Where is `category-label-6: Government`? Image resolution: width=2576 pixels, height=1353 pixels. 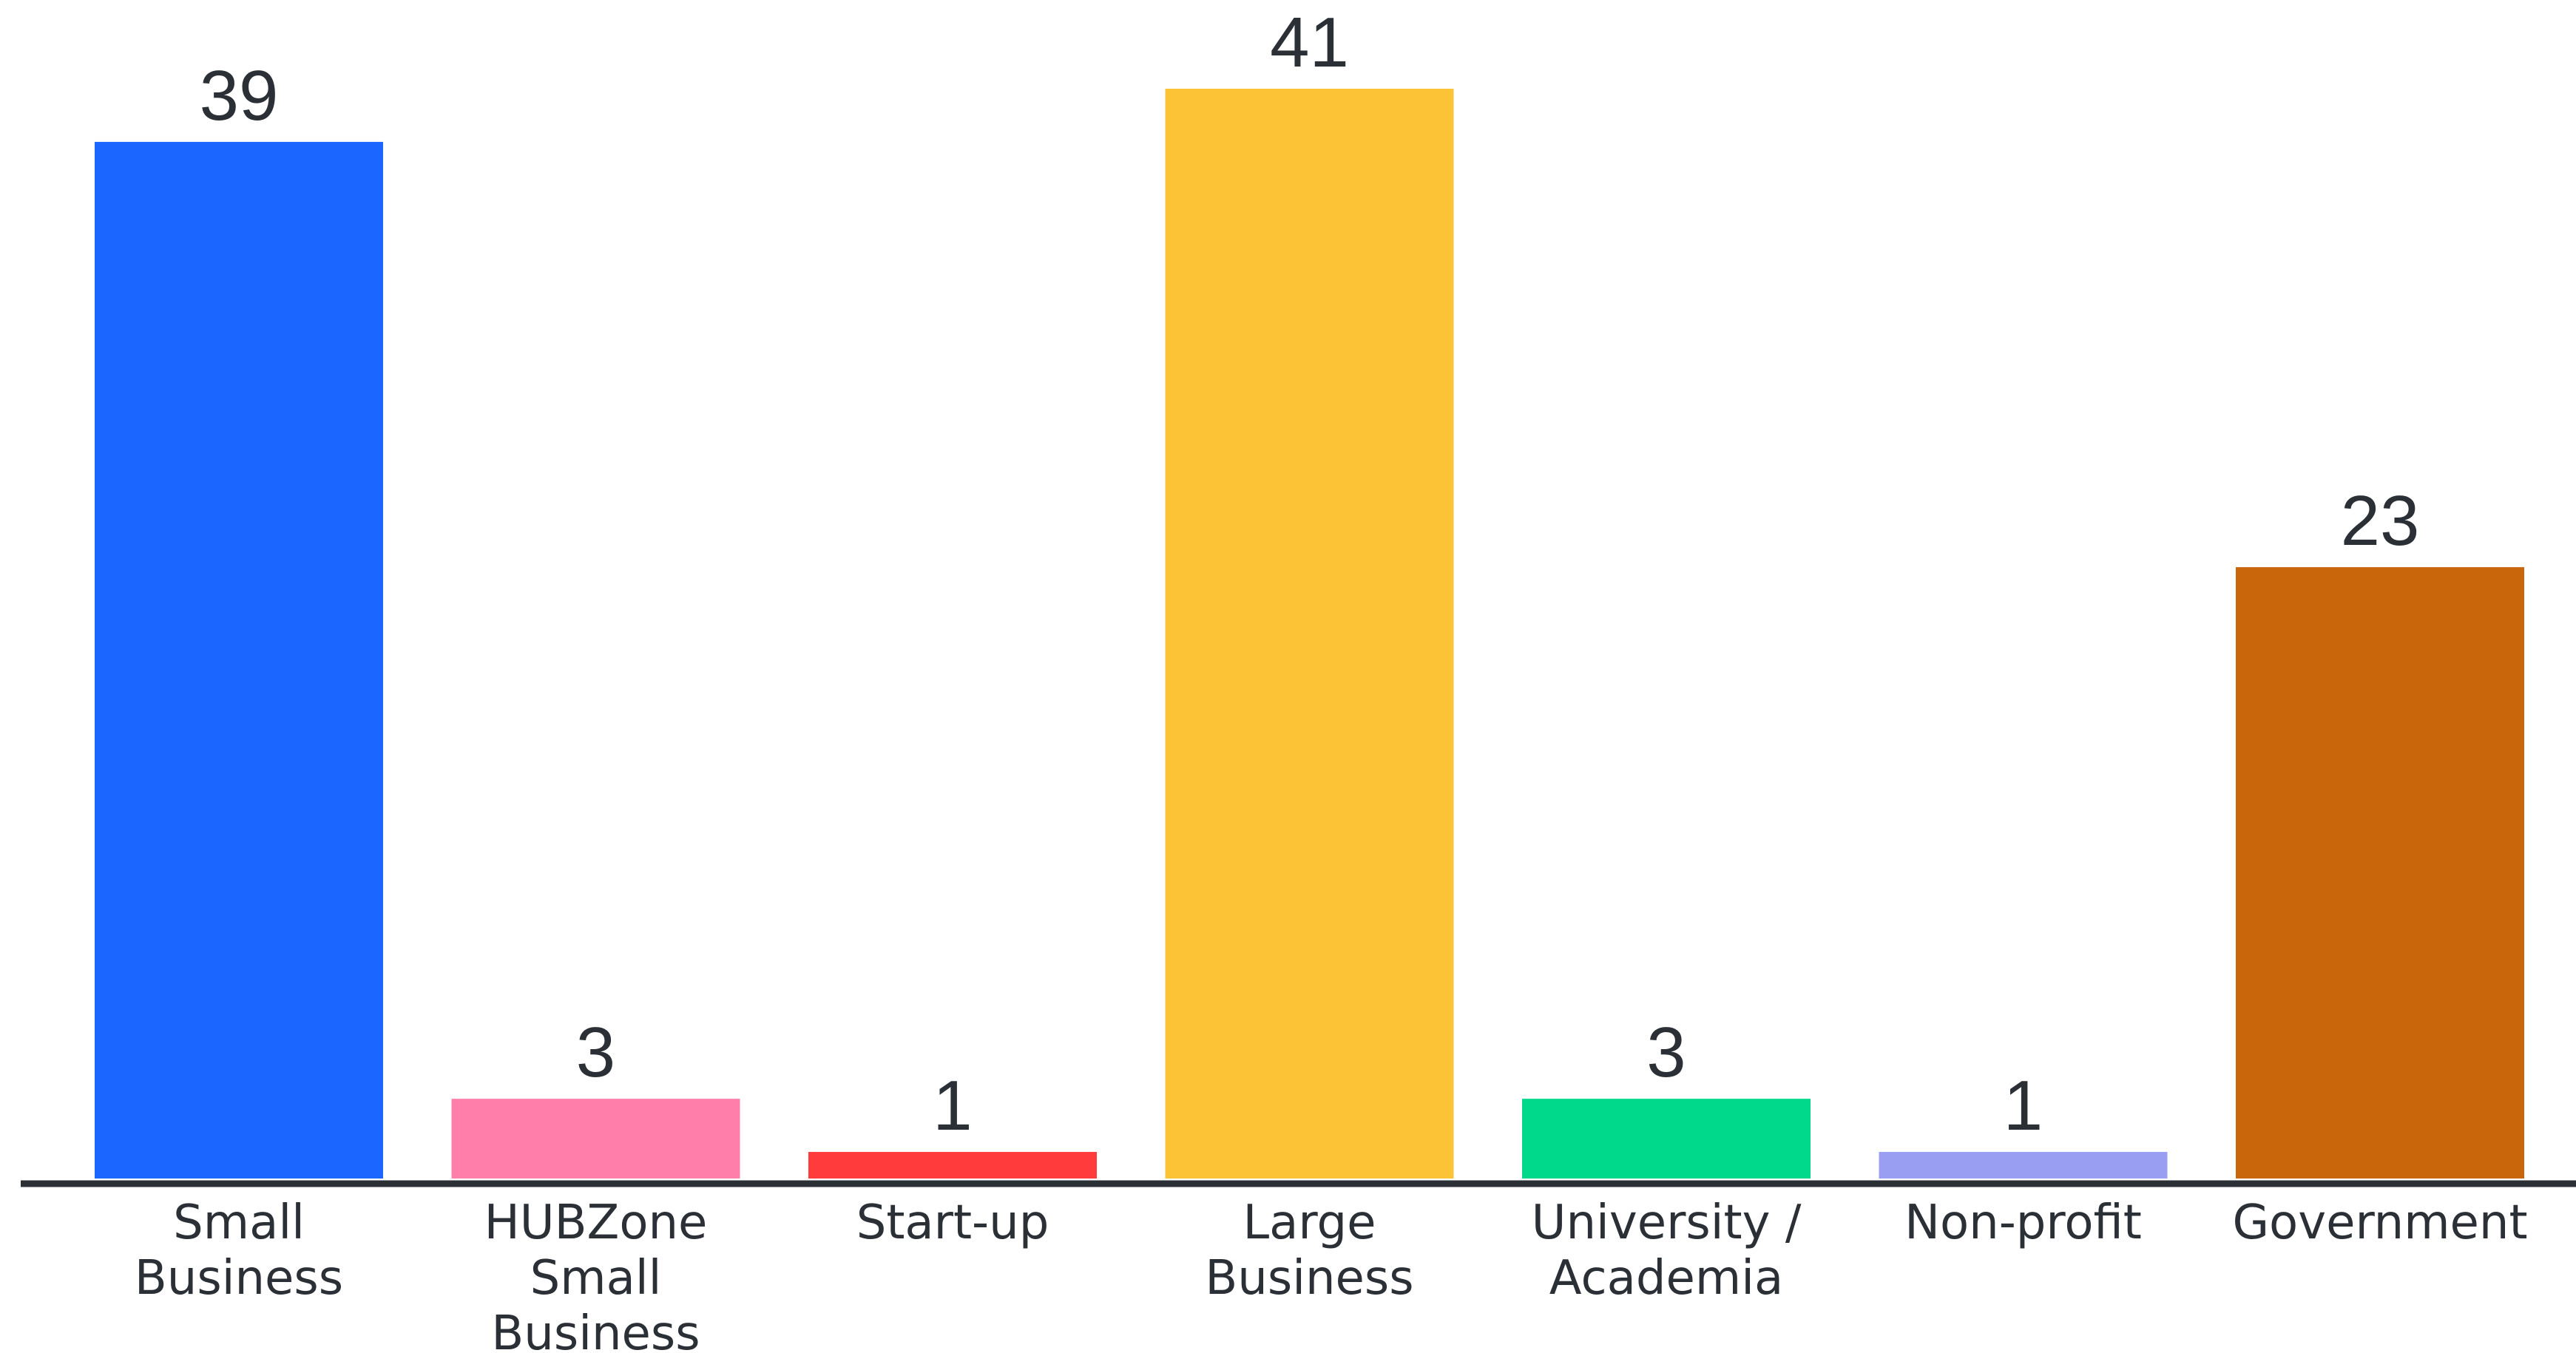 category-label-6: Government is located at coordinates (2379, 1223).